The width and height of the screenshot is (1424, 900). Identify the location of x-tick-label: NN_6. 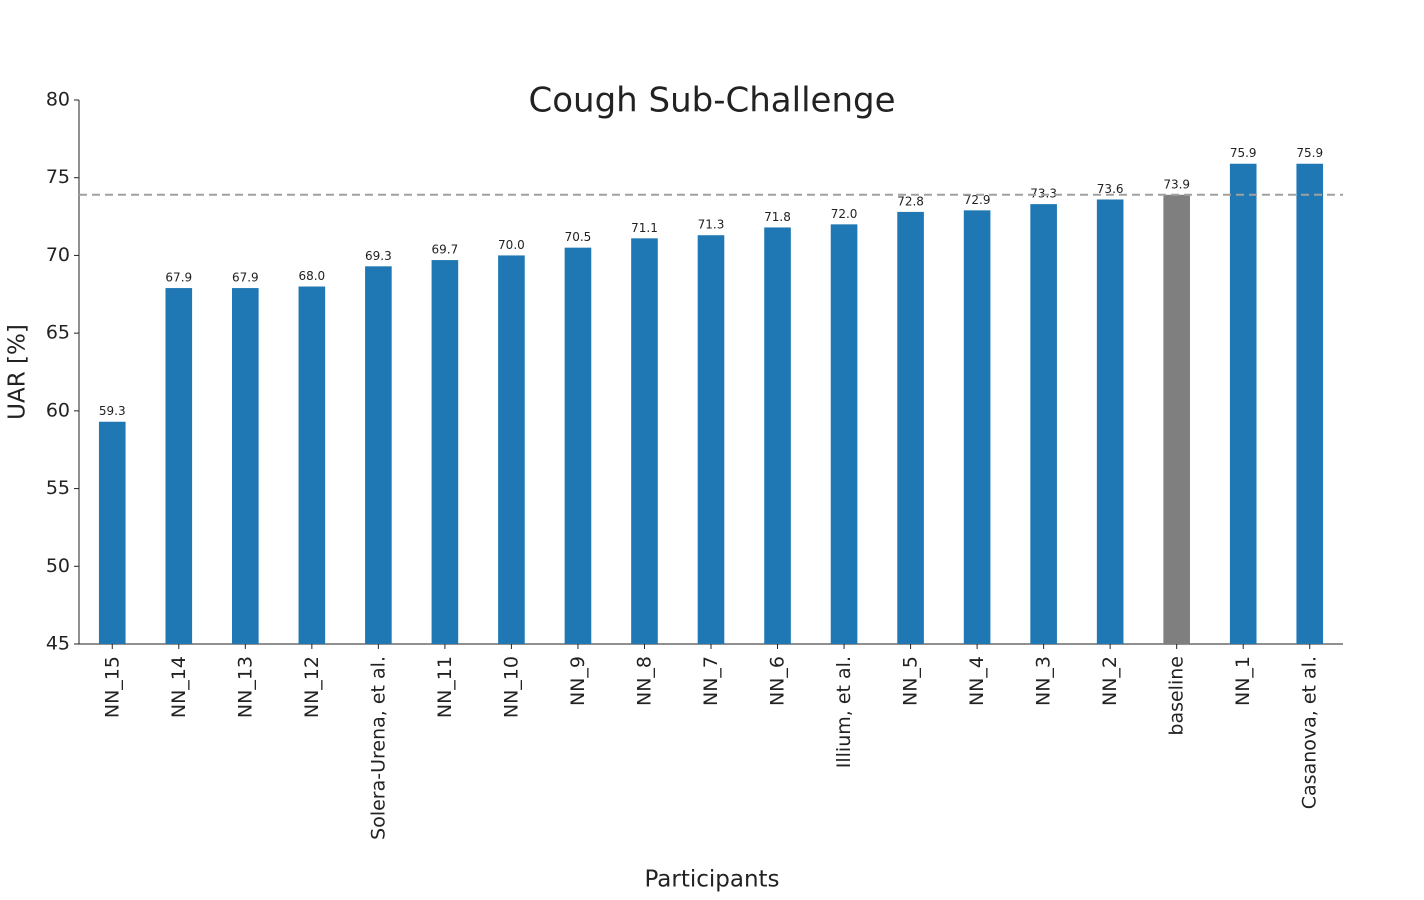
(778, 681).